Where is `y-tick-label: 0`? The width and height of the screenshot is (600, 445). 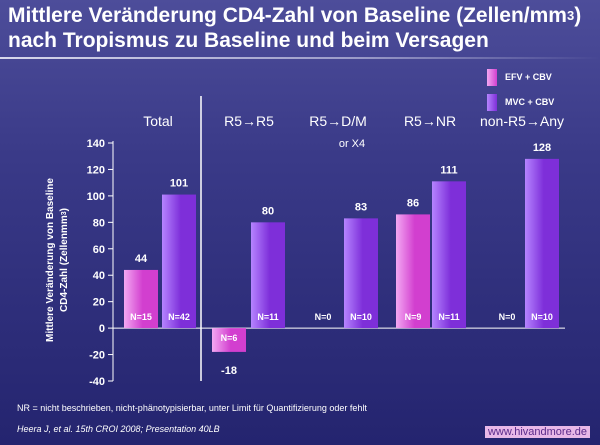 y-tick-label: 0 is located at coordinates (102, 329).